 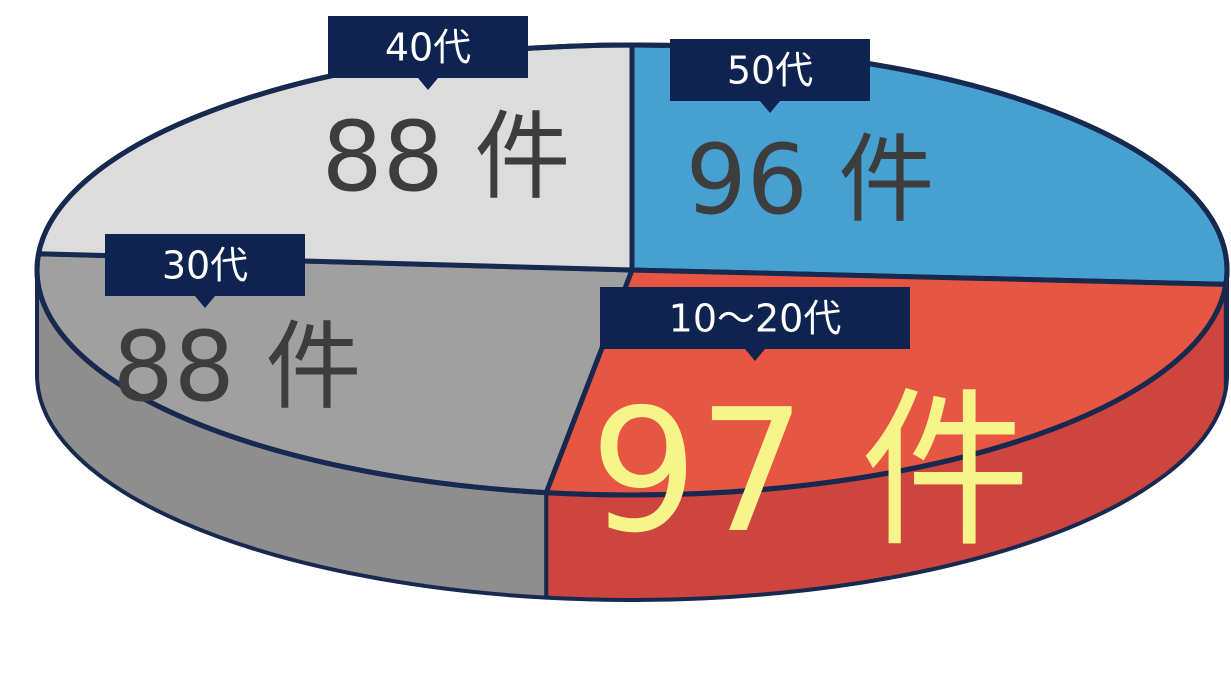 I want to click on tag-label: 10〜20代, so click(x=755, y=319).